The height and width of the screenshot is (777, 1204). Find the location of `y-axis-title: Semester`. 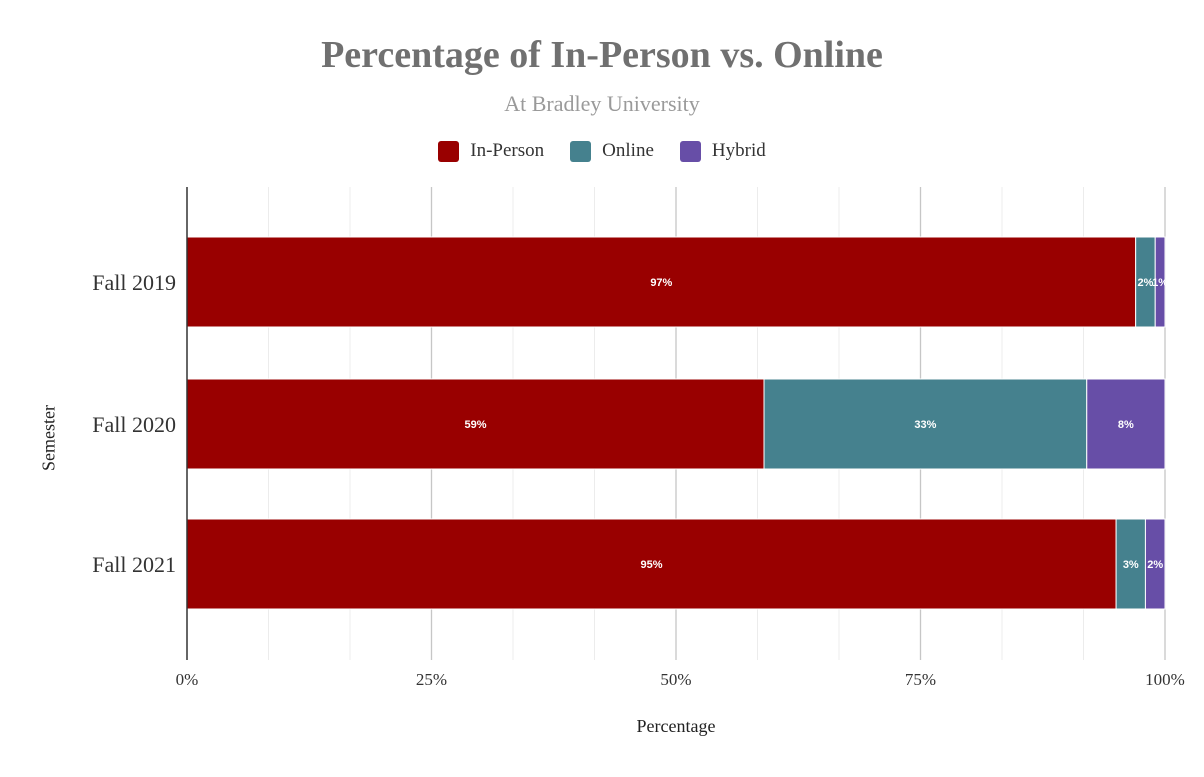

y-axis-title: Semester is located at coordinates (48, 438).